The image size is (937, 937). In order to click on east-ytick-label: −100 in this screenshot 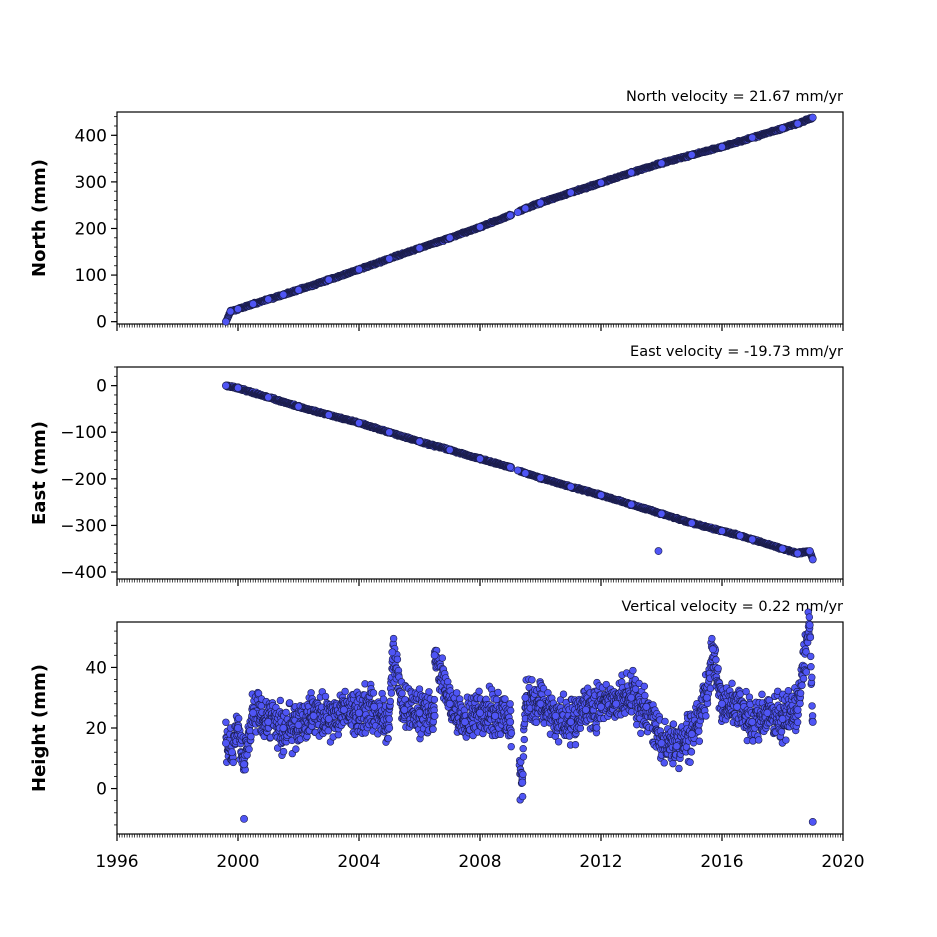, I will do `click(83, 433)`.